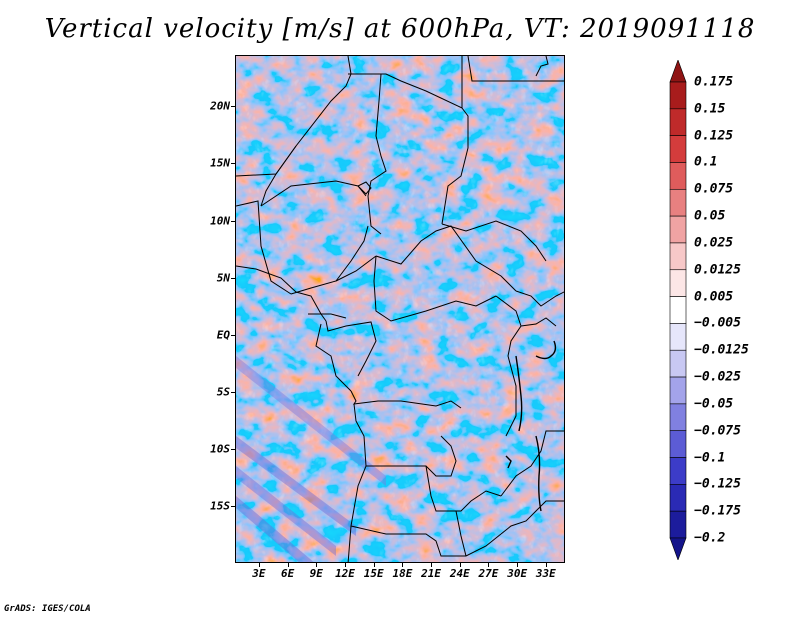 Image resolution: width=800 pixels, height=618 pixels. What do you see at coordinates (311, 459) in the screenshot?
I see `ocean-streaks` at bounding box center [311, 459].